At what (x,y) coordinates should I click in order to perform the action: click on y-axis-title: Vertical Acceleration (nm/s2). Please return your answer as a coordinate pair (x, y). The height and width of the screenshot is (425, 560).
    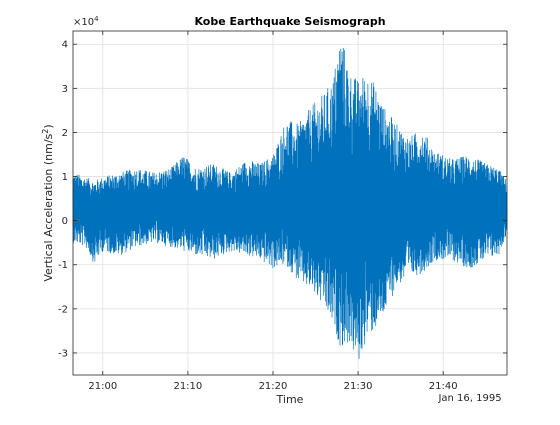
    Looking at the image, I should click on (48, 202).